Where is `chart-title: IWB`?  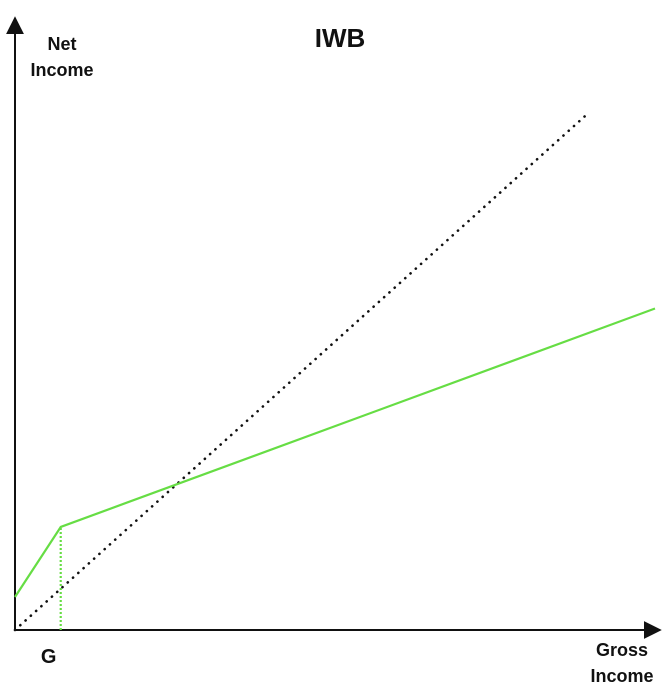 chart-title: IWB is located at coordinates (340, 38).